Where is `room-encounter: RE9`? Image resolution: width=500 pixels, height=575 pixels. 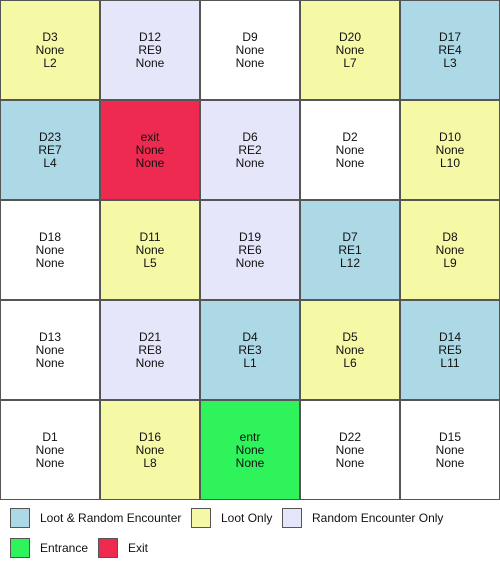 room-encounter: RE9 is located at coordinates (150, 49).